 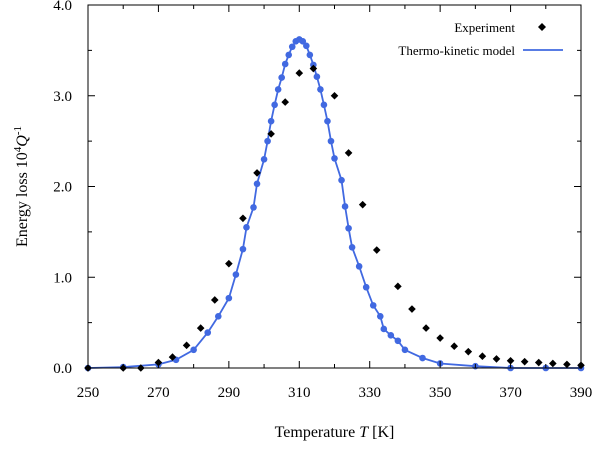 I want to click on x-tick-label: 350, so click(x=440, y=393).